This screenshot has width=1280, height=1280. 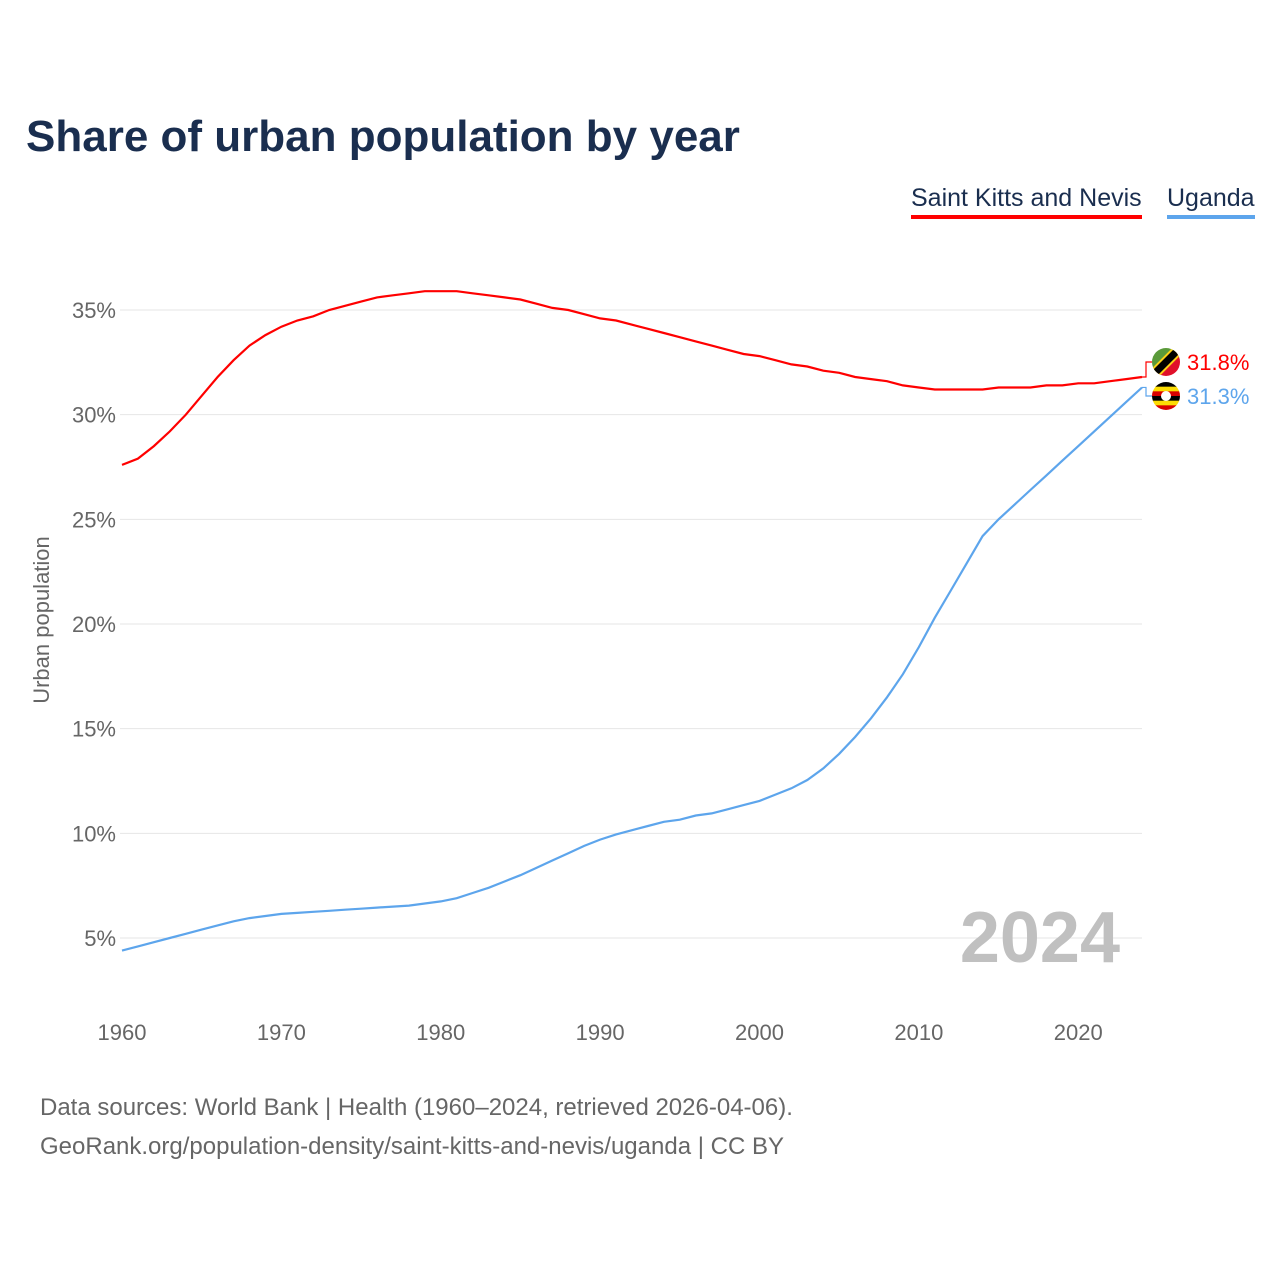 I want to click on flag-saint-kitts-and-nevis-icon, so click(x=1166, y=362).